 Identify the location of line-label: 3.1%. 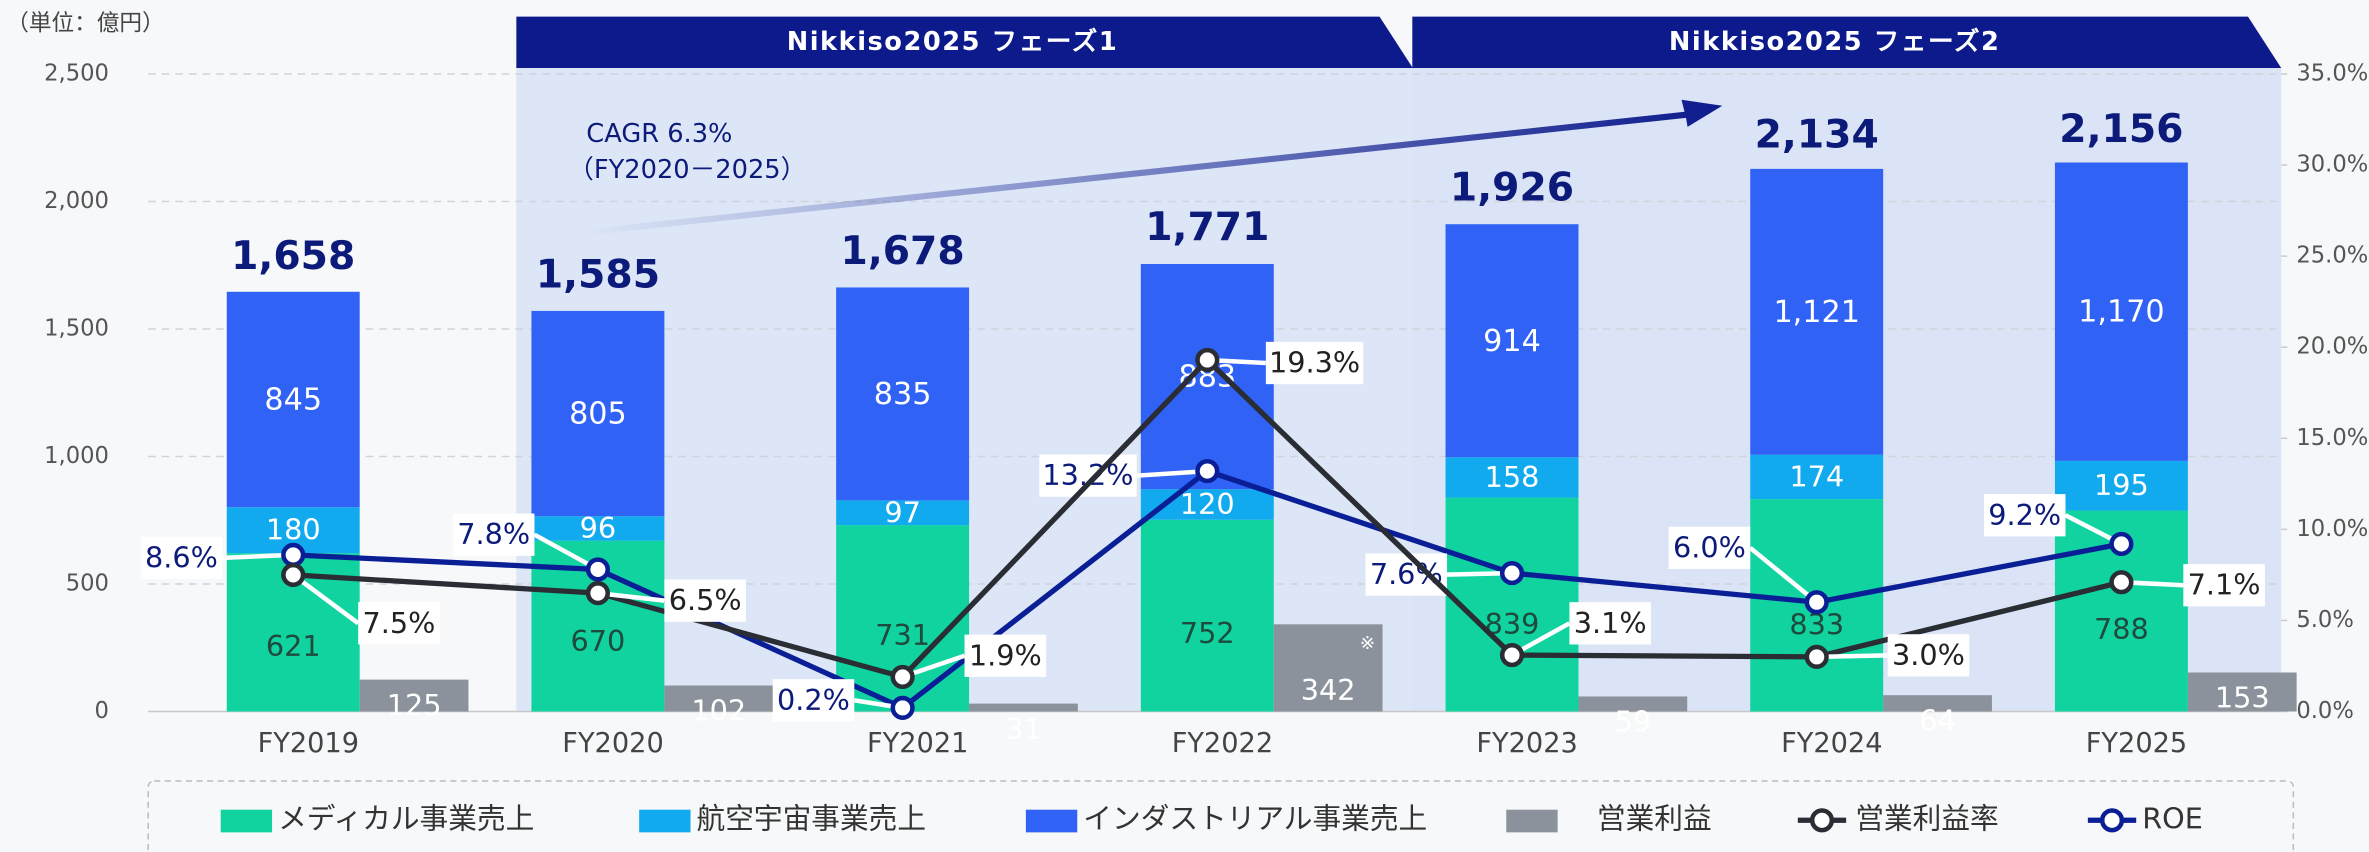
(1610, 623).